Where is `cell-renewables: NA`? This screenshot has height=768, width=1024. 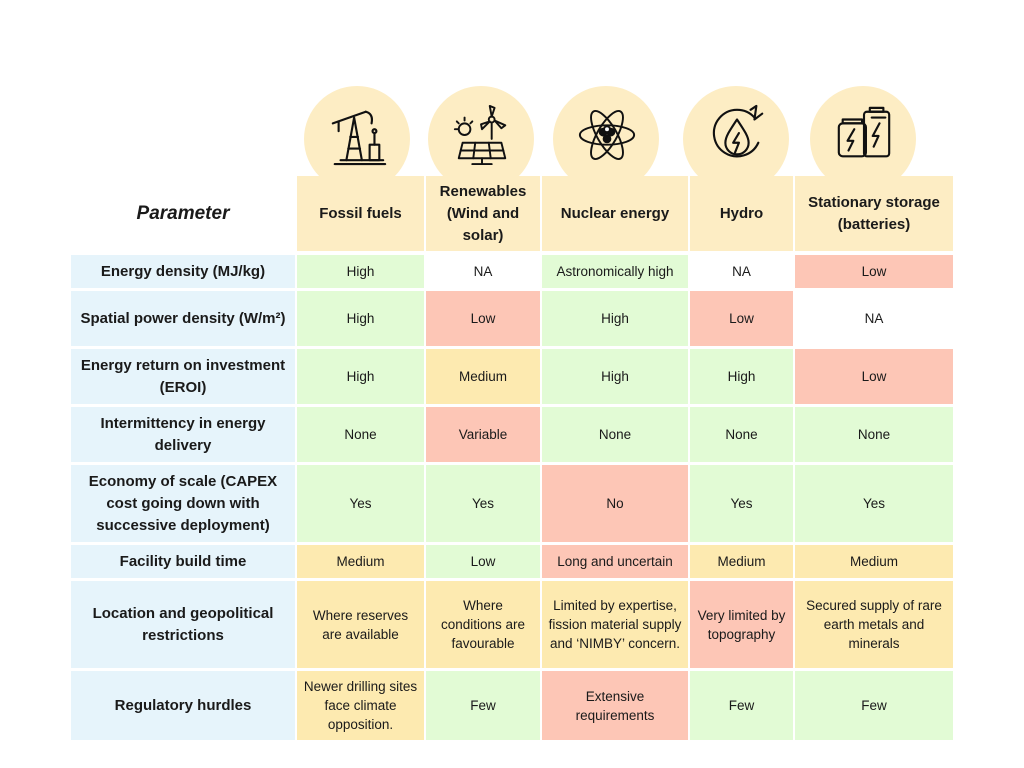 cell-renewables: NA is located at coordinates (483, 271).